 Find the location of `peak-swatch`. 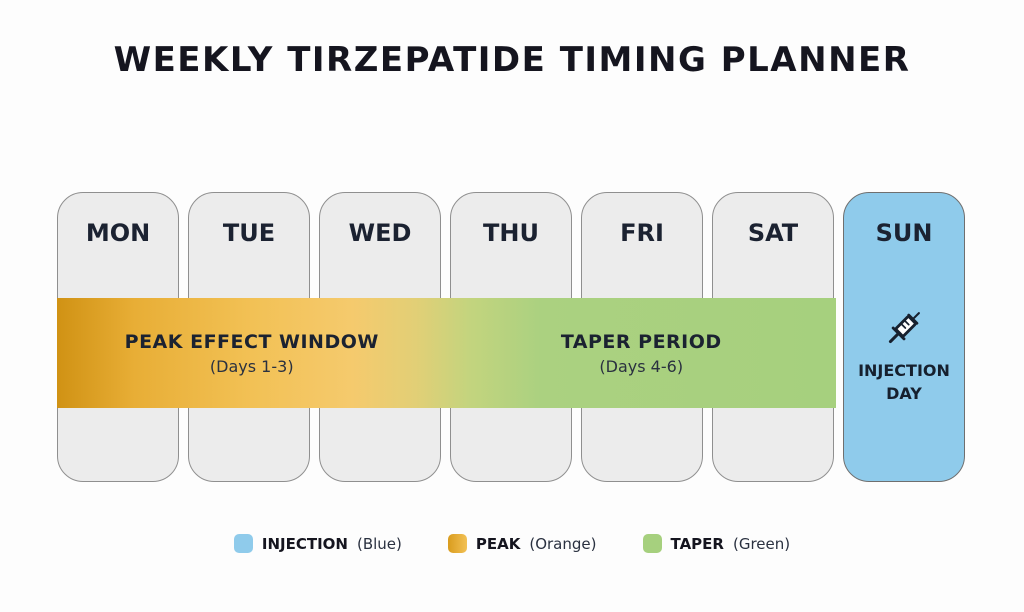

peak-swatch is located at coordinates (457, 543).